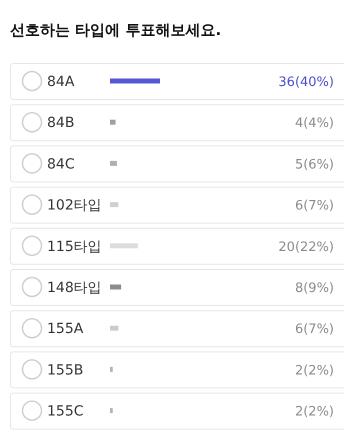  Describe the element at coordinates (314, 124) in the screenshot. I see `data-label: 4(4%)` at that location.